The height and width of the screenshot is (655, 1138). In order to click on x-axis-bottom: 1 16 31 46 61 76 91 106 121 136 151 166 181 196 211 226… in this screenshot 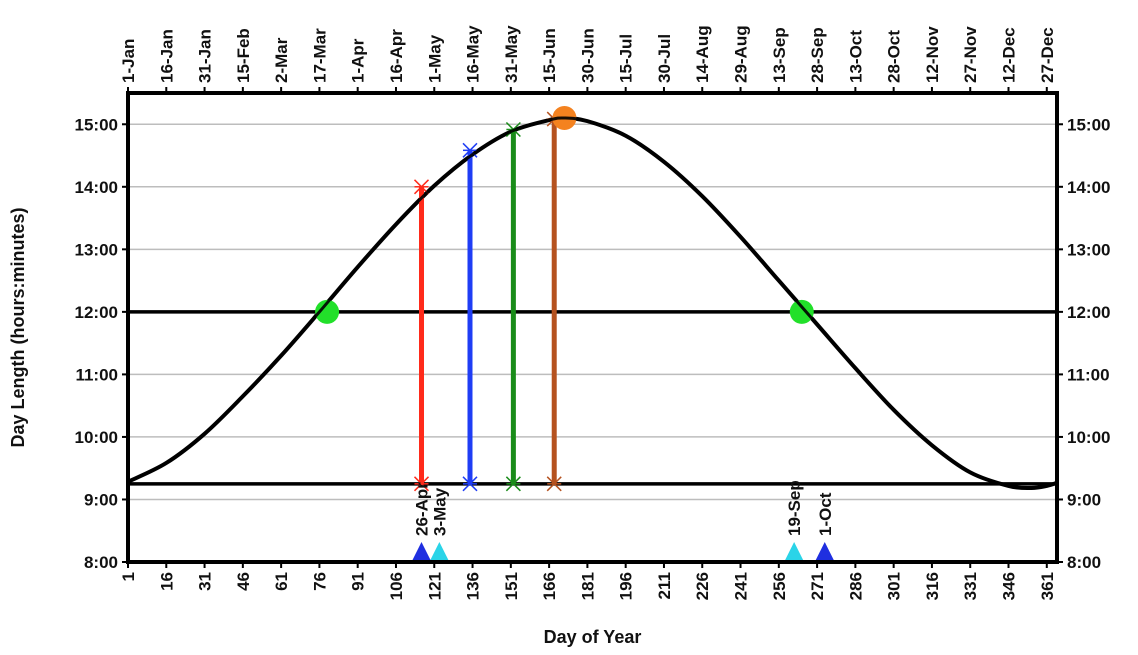, I will do `click(588, 581)`.